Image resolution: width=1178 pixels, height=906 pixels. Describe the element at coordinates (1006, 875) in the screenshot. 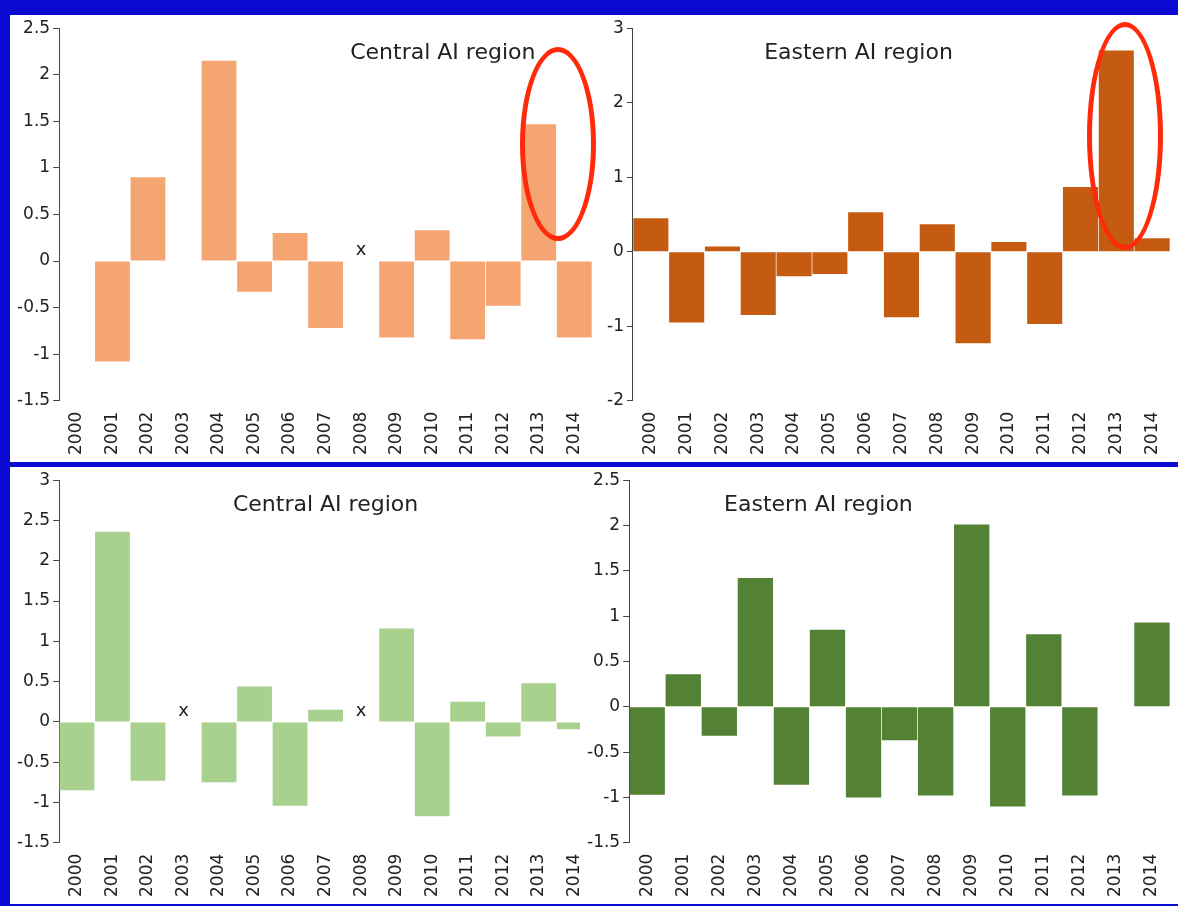

I see `x-tick-label: 2010` at that location.